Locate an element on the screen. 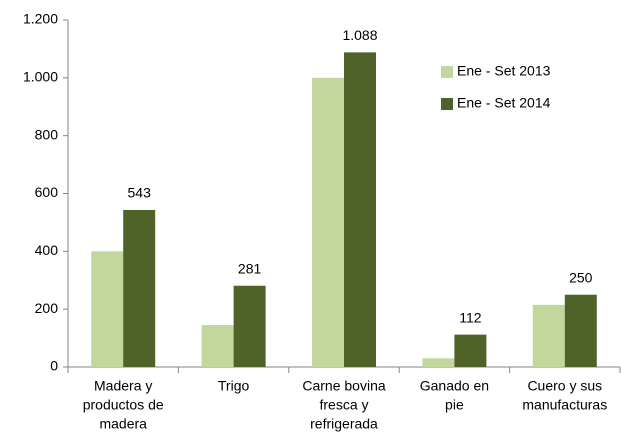 The height and width of the screenshot is (444, 621). x-tick-label: Trigo is located at coordinates (234, 386).